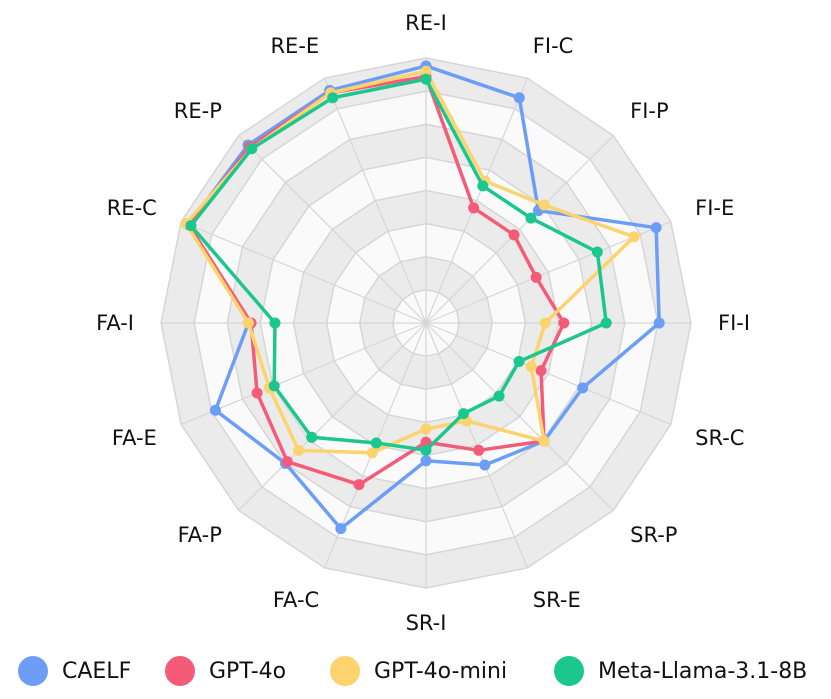 This screenshot has width=831, height=699. I want to click on axis-label-fa-c: FA-C, so click(296, 600).